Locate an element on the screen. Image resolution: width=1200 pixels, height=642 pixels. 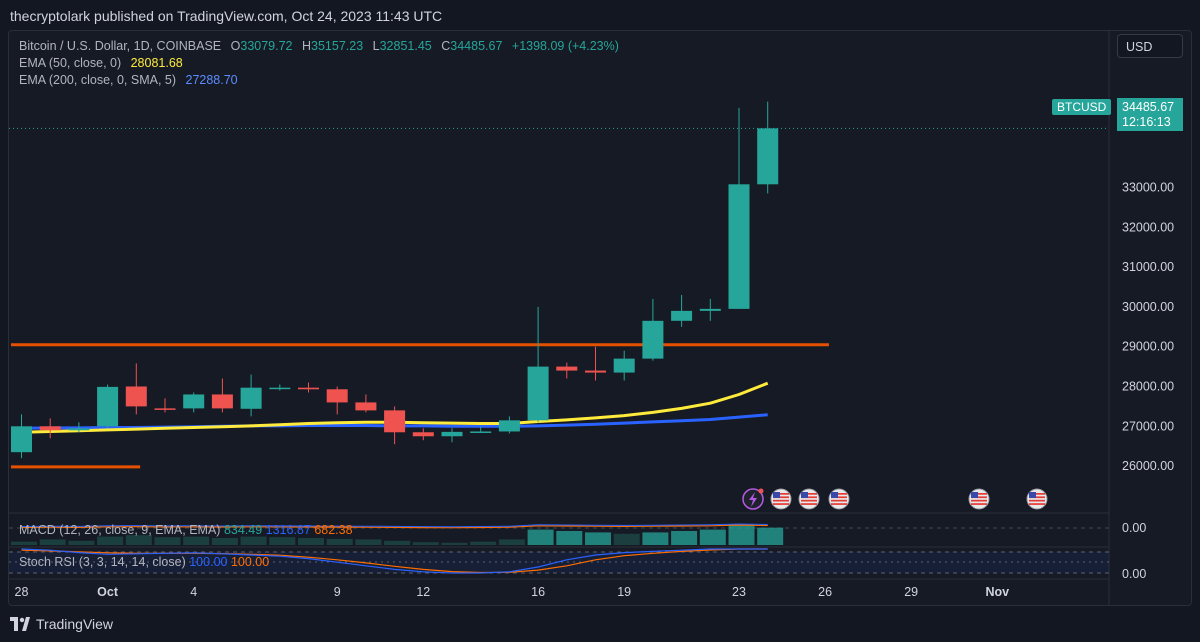
high-label: H is located at coordinates (307, 46).